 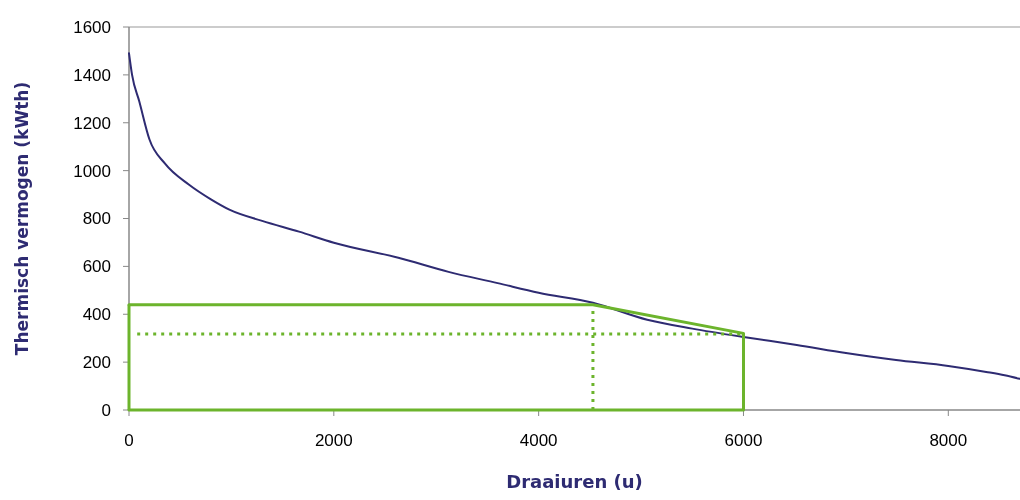 I want to click on y-axis-title: Thermisch vermogen (kWth), so click(x=22, y=218).